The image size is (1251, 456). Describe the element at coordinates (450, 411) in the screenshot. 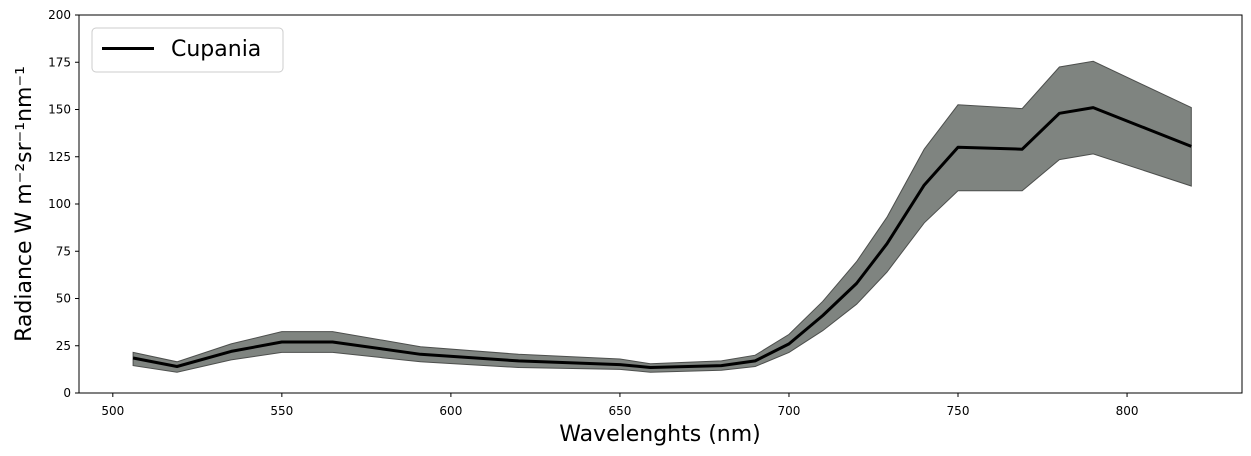

I see `x-tick-label: 600` at that location.